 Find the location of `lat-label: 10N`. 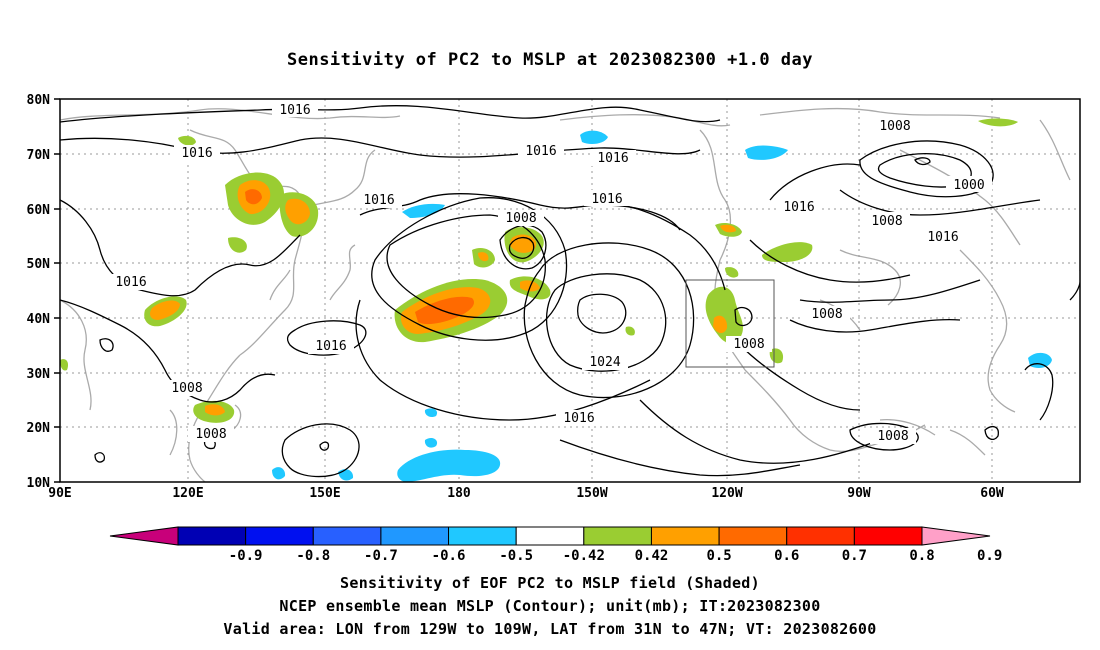

lat-label: 10N is located at coordinates (39, 483).